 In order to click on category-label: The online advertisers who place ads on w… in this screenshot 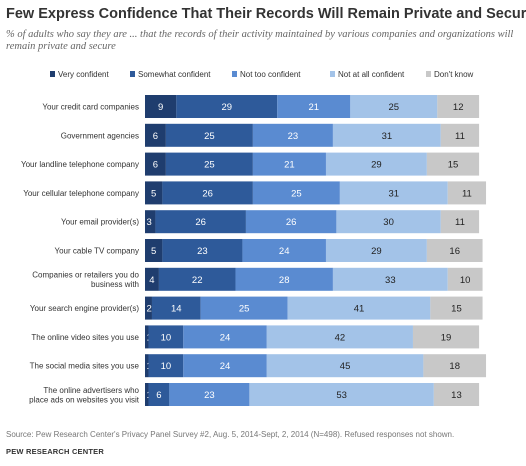, I will do `click(84, 395)`.